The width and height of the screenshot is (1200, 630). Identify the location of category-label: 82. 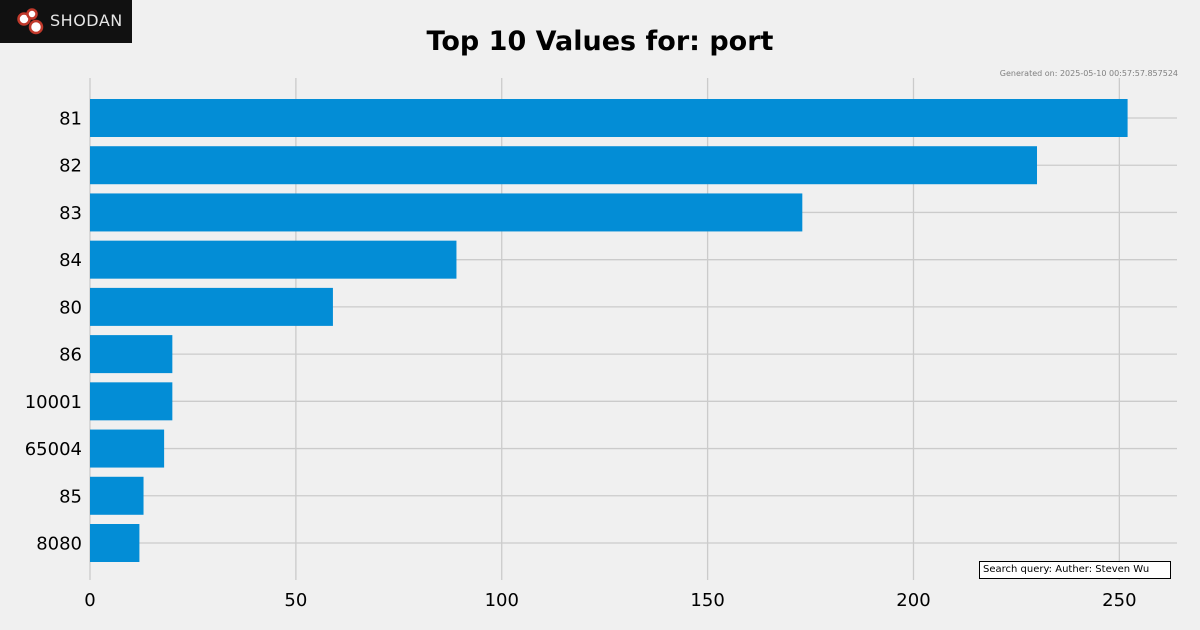
(70, 166).